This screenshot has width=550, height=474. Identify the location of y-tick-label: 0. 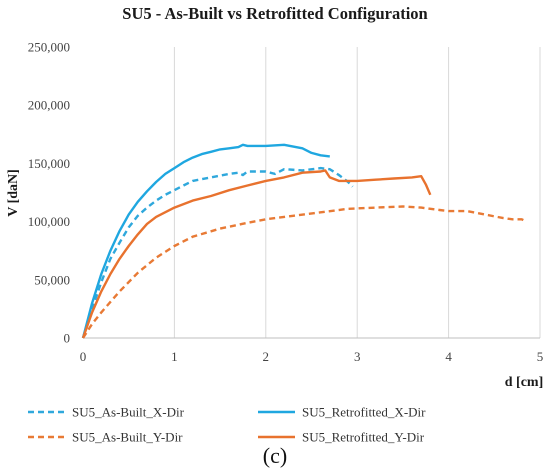
(67, 338).